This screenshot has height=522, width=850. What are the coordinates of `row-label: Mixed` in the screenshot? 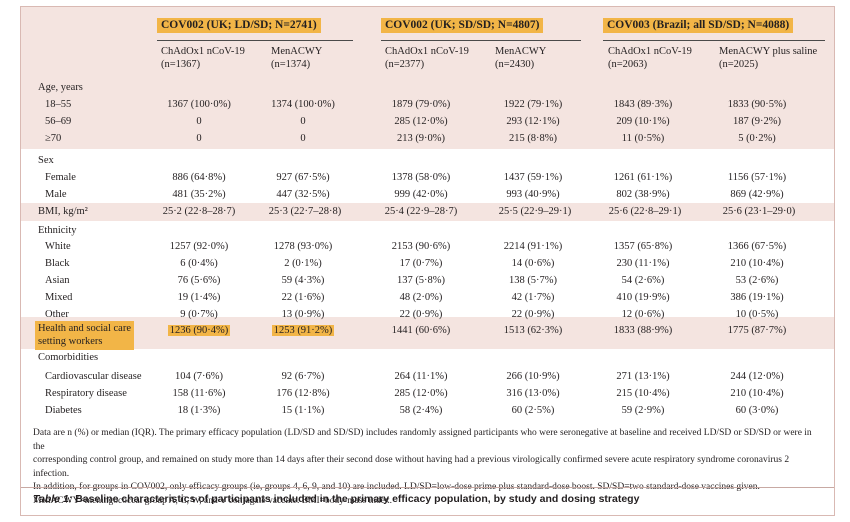 It's located at (59, 297).